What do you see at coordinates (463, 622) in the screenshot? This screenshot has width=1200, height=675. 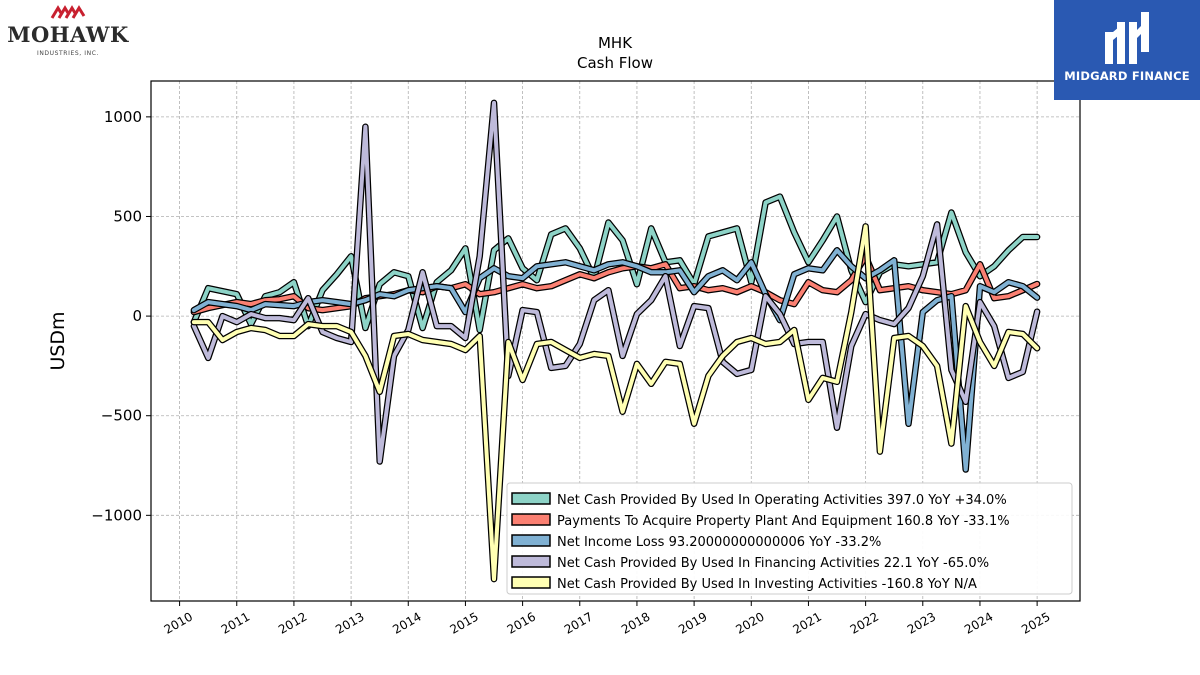 I see `x-tick-label: 2015` at bounding box center [463, 622].